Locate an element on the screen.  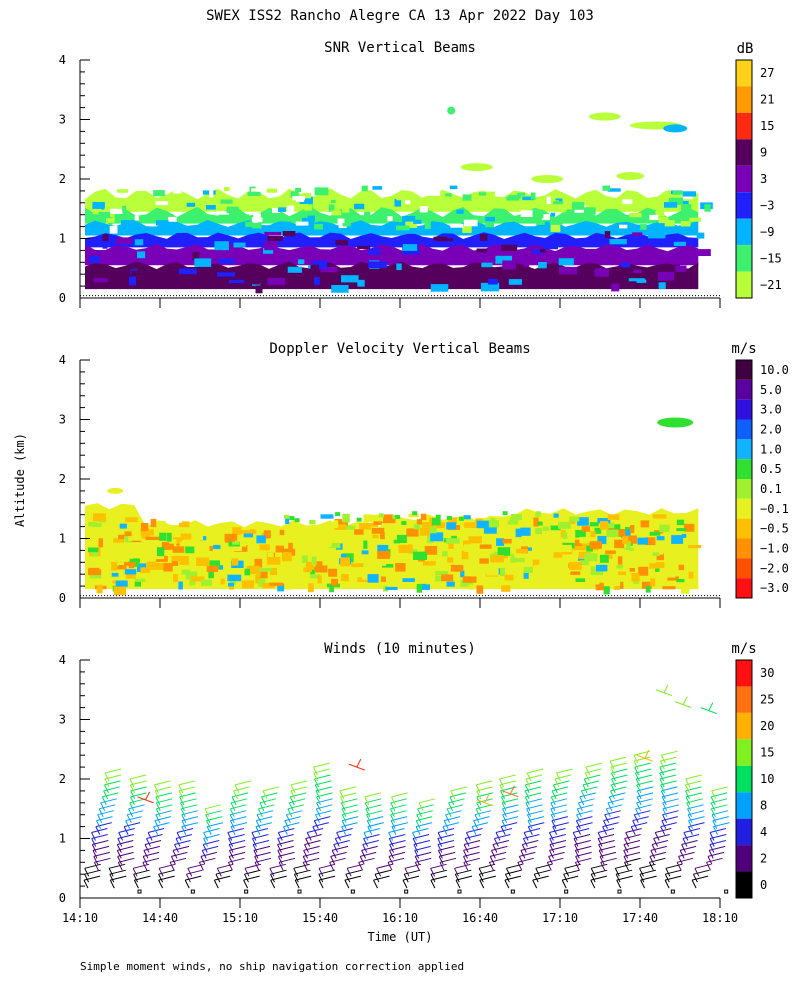
snr-blob is located at coordinates (451, 110).